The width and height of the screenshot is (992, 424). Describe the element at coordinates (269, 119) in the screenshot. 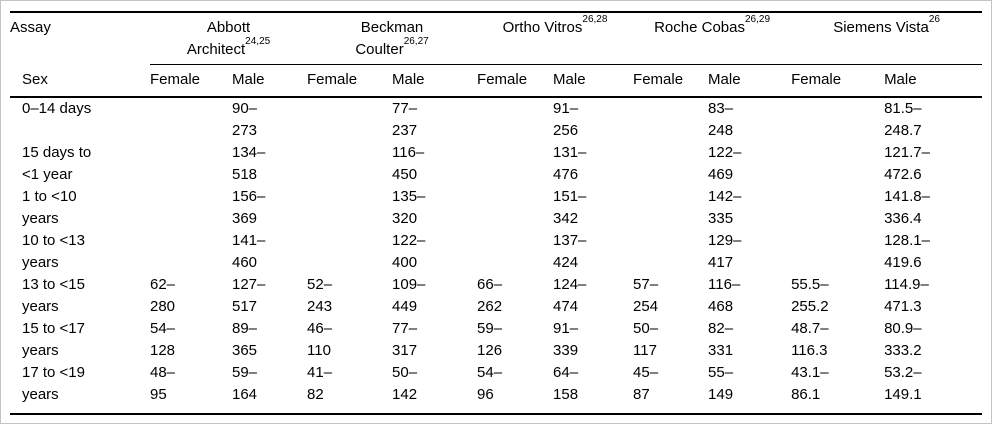

I see `range-cell-abbott-male: 90– 273` at that location.